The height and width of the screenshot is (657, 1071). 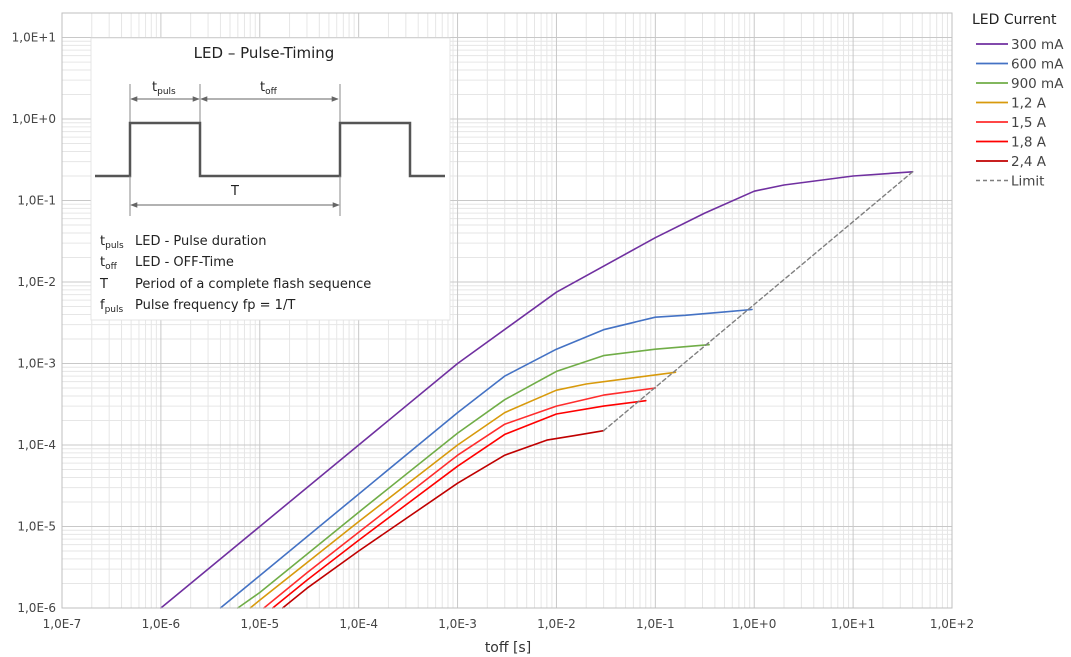 What do you see at coordinates (1037, 45) in the screenshot?
I see `legend-label: 300 mA` at bounding box center [1037, 45].